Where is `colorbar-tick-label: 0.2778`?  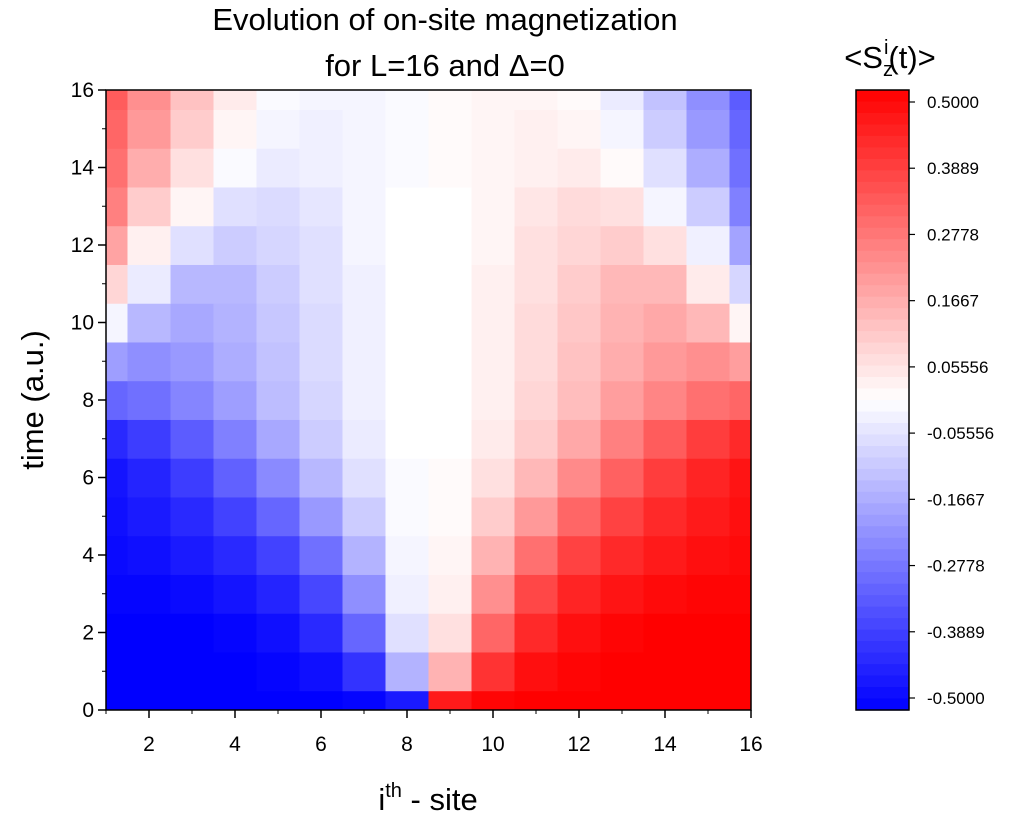
colorbar-tick-label: 0.2778 is located at coordinates (953, 234).